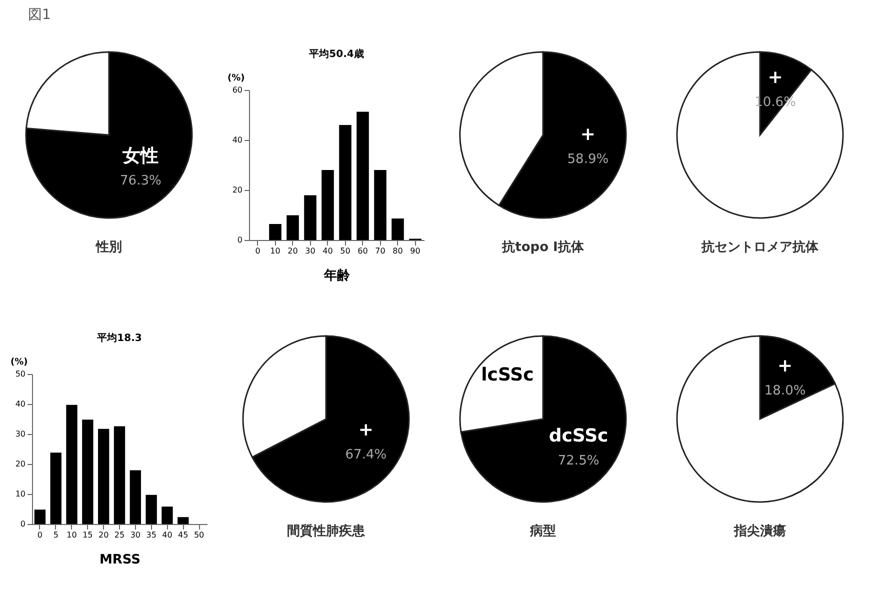  Describe the element at coordinates (365, 454) in the screenshot. I see `data-label: 67.4%` at that location.